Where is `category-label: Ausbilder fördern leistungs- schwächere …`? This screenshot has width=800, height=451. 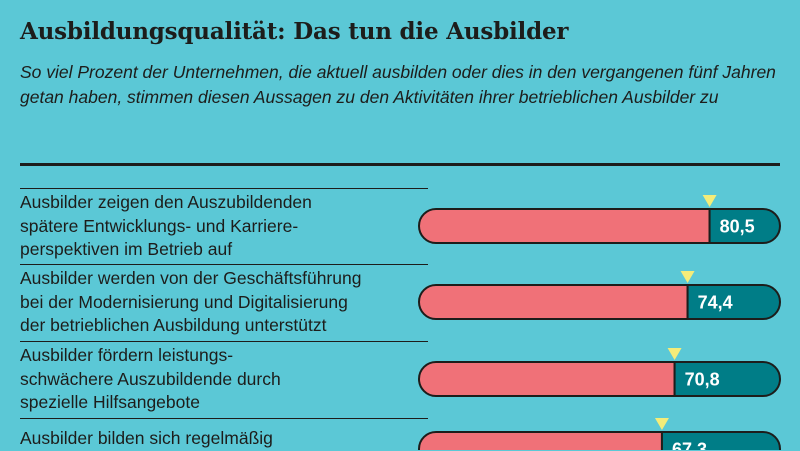
category-label: Ausbilder fördern leistungs- schwächere … is located at coordinates (220, 379).